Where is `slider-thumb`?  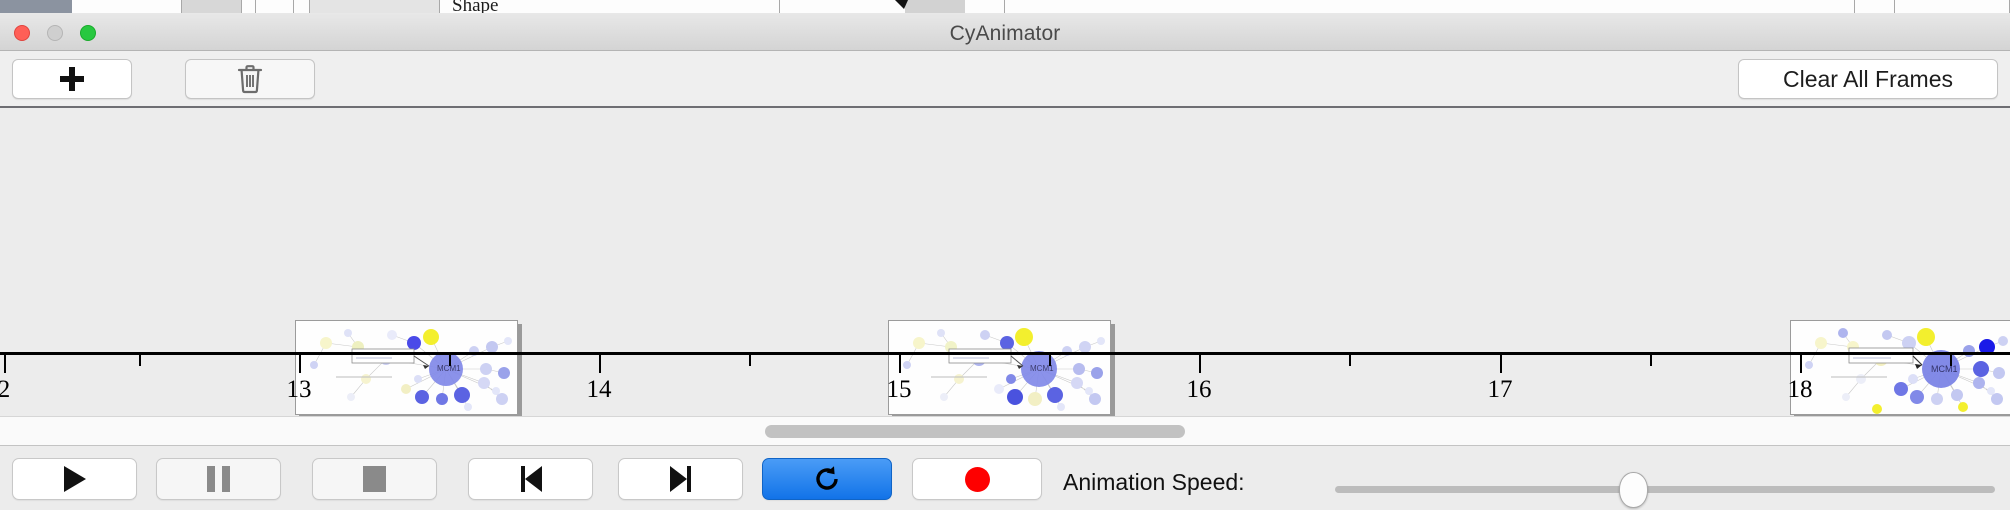 slider-thumb is located at coordinates (1633, 490).